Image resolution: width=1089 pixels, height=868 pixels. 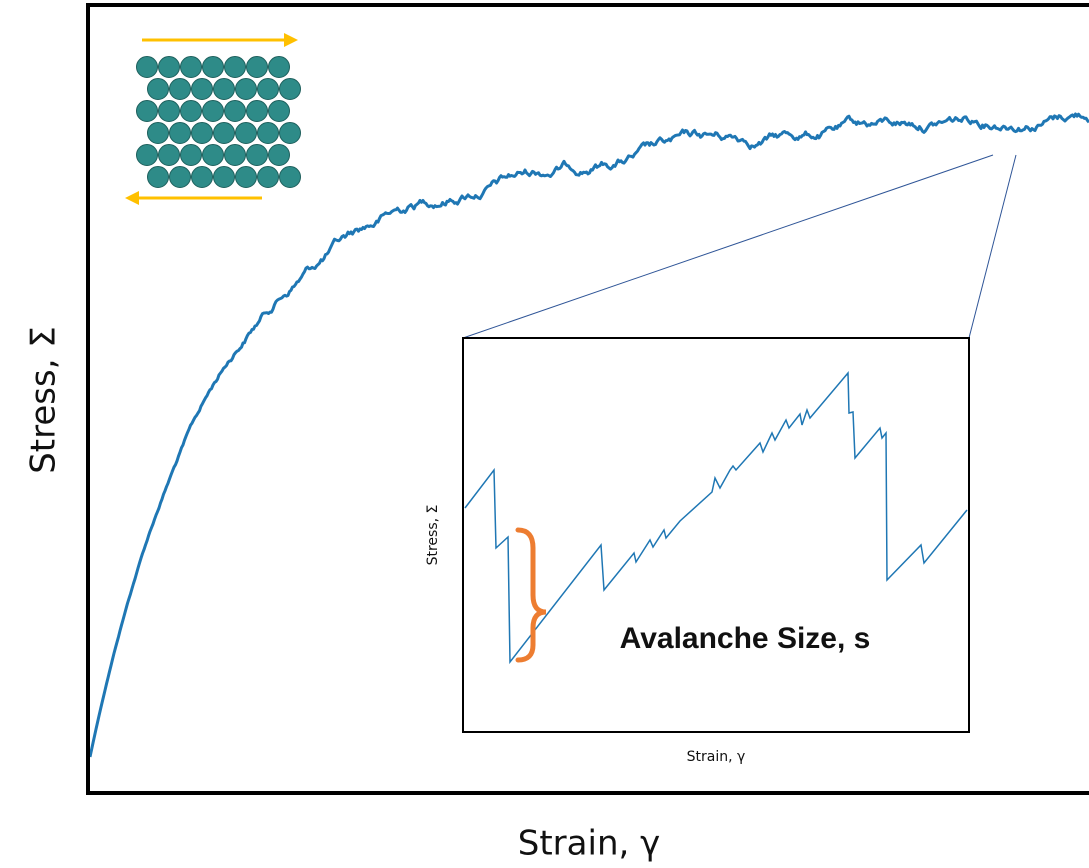 I want to click on y-axis-label: Stress, Σ, so click(x=44, y=400).